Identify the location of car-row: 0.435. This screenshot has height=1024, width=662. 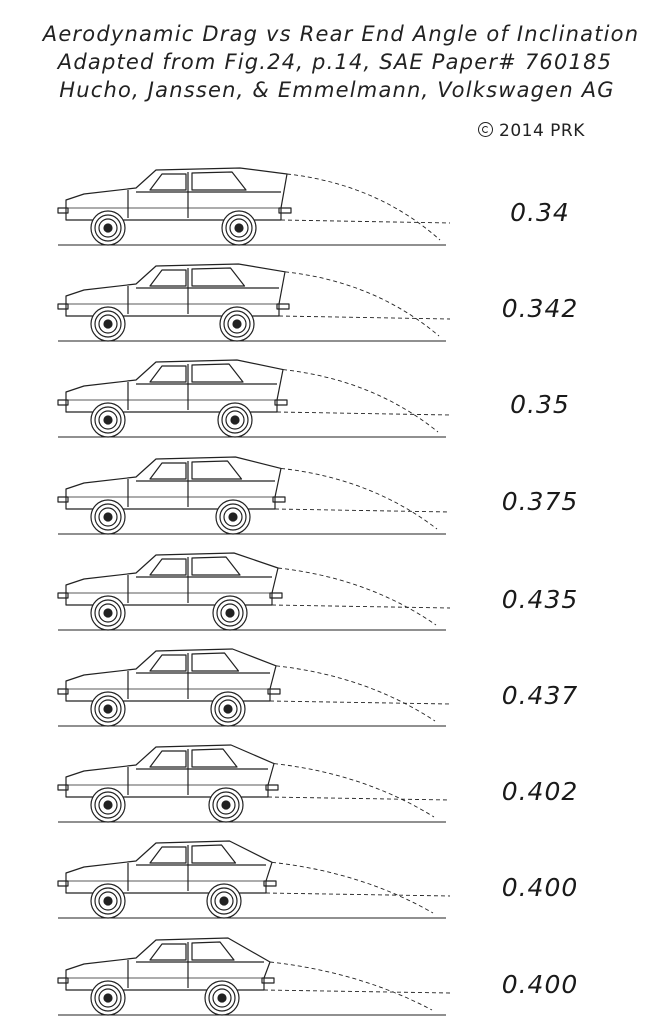
(331, 583).